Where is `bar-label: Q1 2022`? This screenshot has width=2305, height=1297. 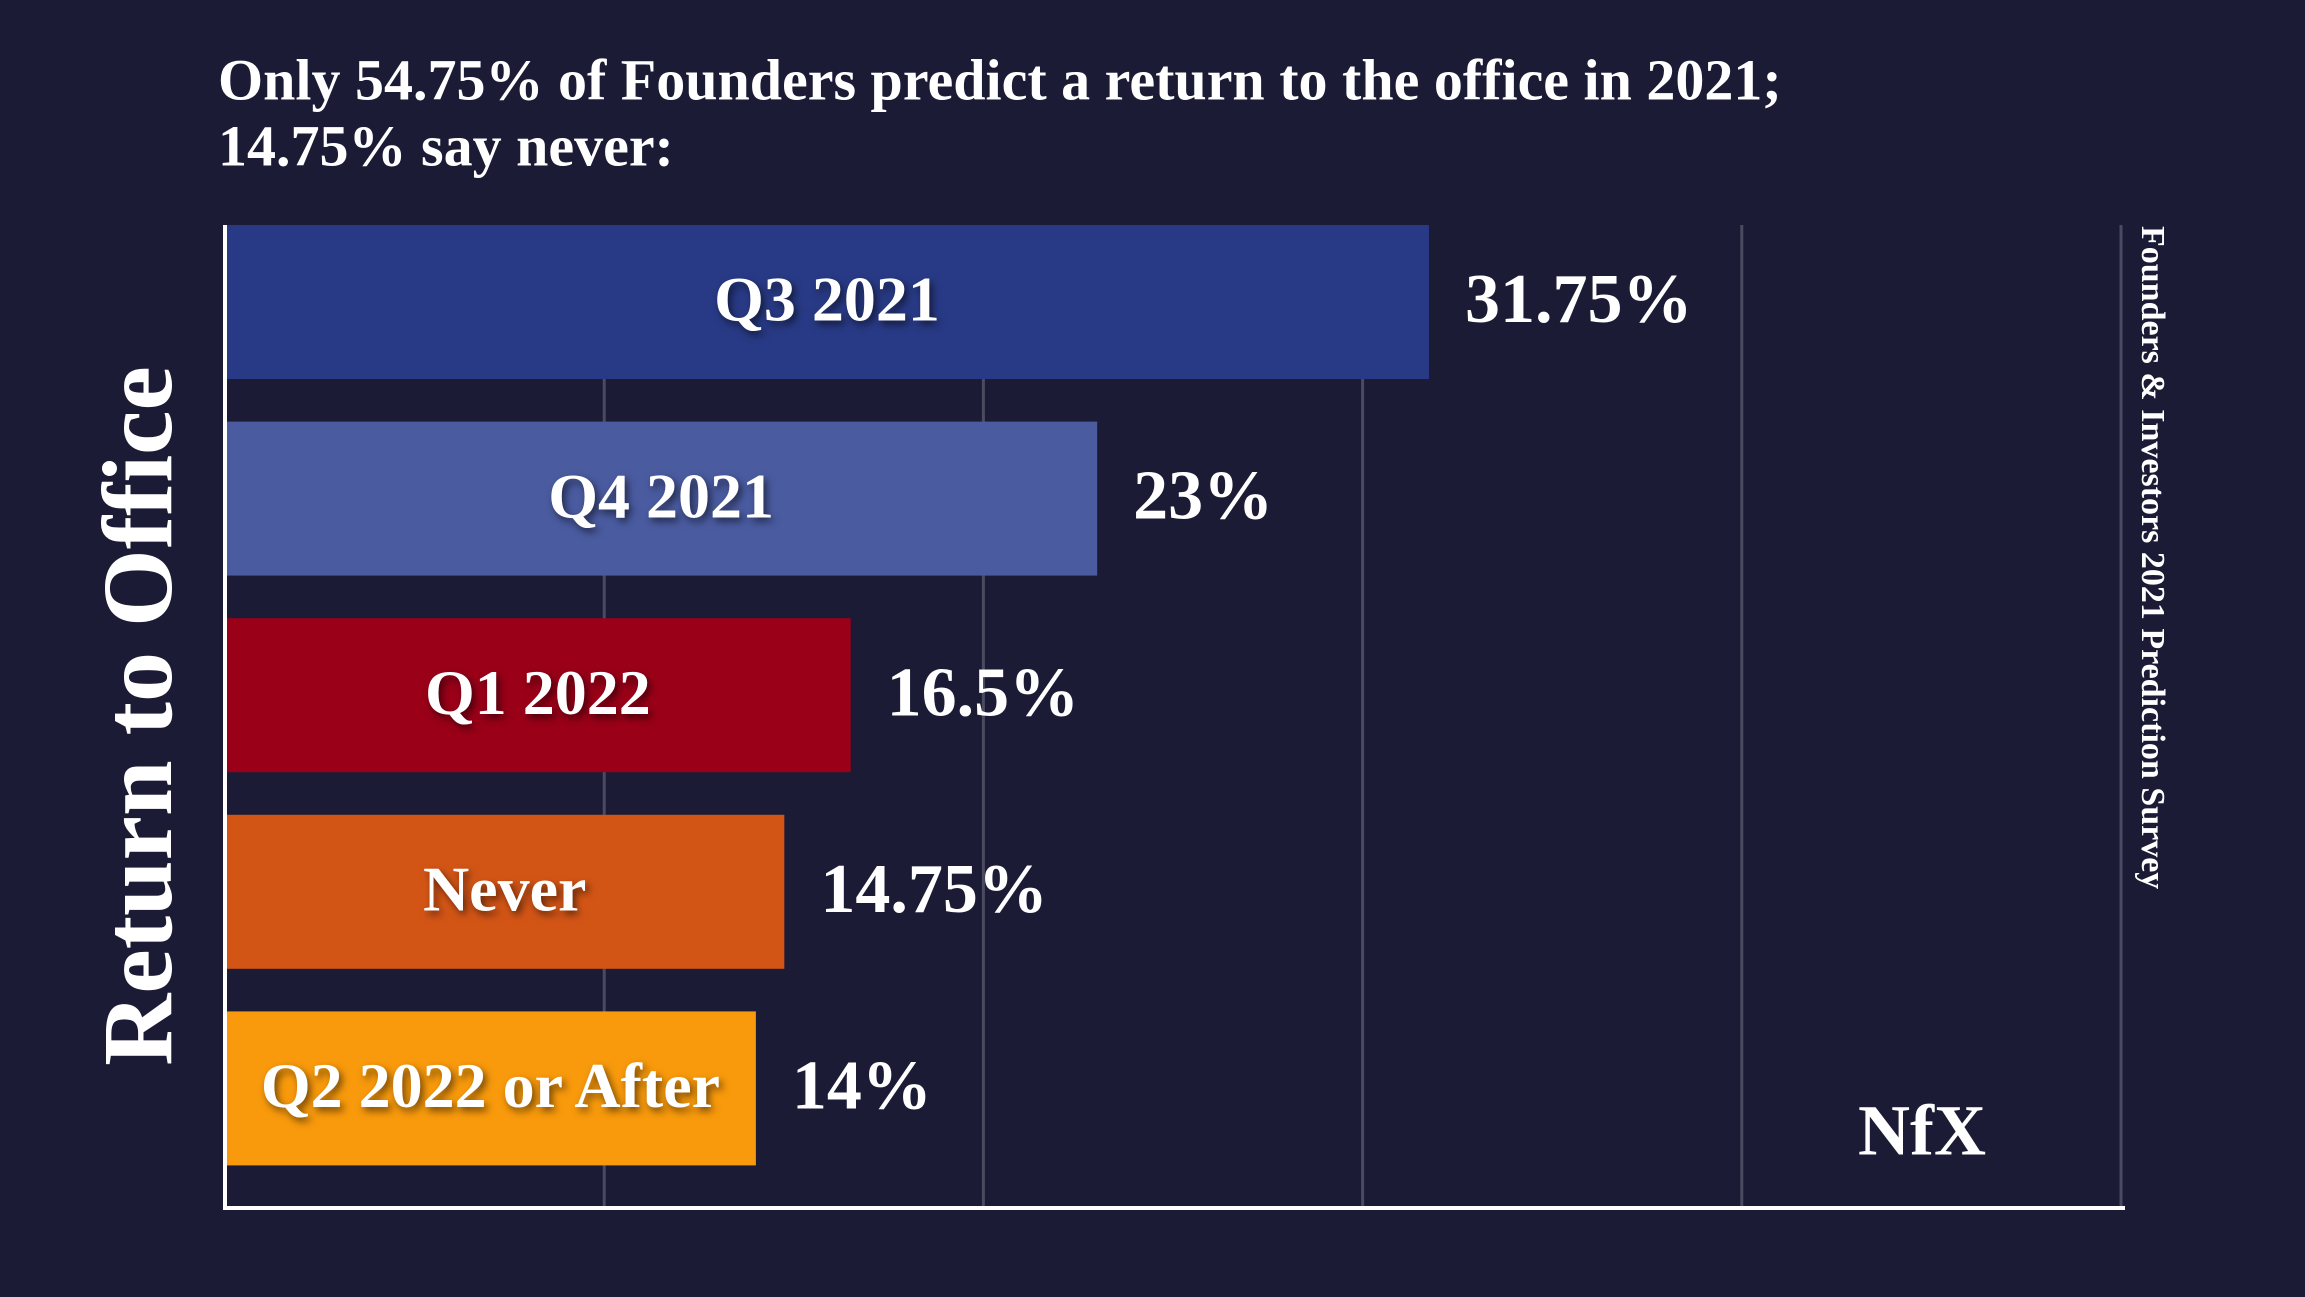
bar-label: Q1 2022 is located at coordinates (538, 692).